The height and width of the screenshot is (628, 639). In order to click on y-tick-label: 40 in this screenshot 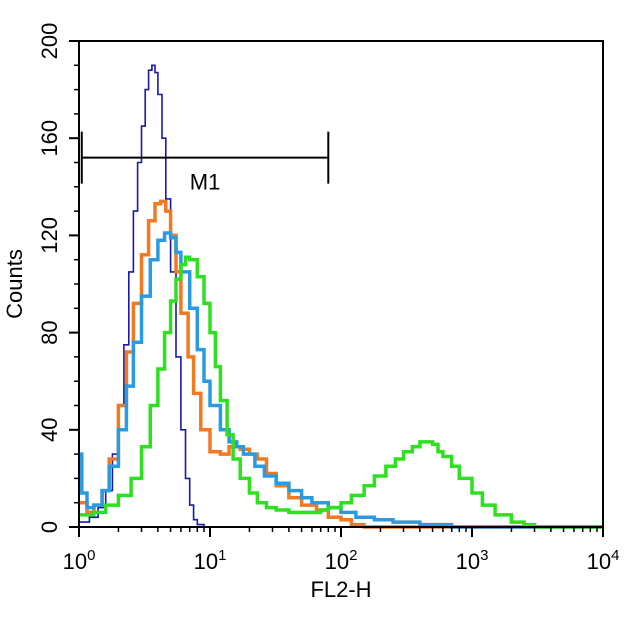, I will do `click(49, 430)`.